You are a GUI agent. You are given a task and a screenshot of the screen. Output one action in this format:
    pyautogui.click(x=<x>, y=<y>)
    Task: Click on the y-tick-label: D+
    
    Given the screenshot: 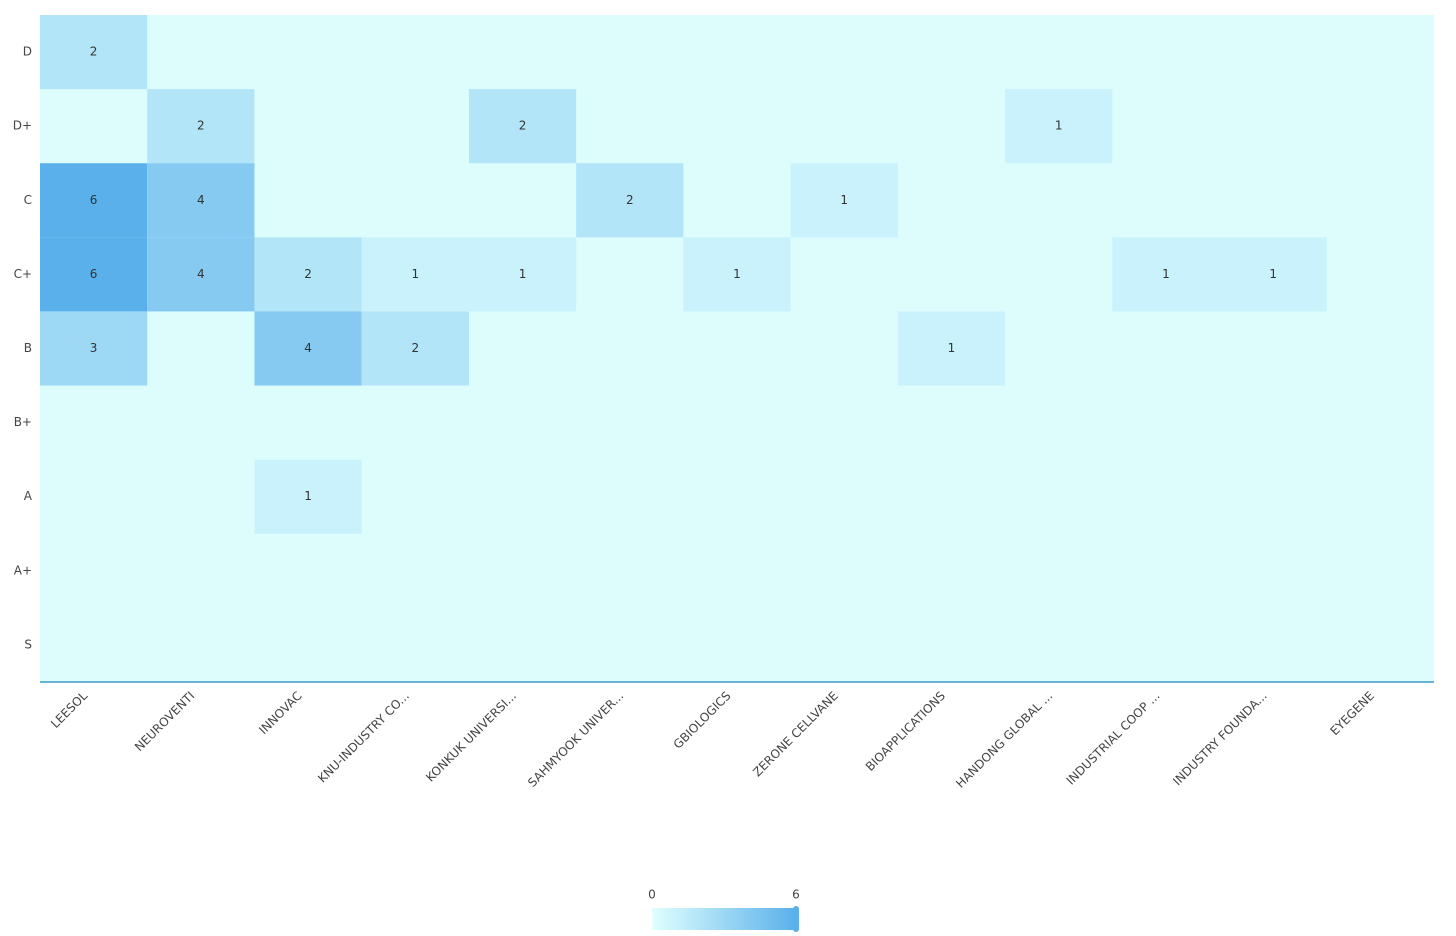 What is the action you would take?
    pyautogui.click(x=22, y=126)
    